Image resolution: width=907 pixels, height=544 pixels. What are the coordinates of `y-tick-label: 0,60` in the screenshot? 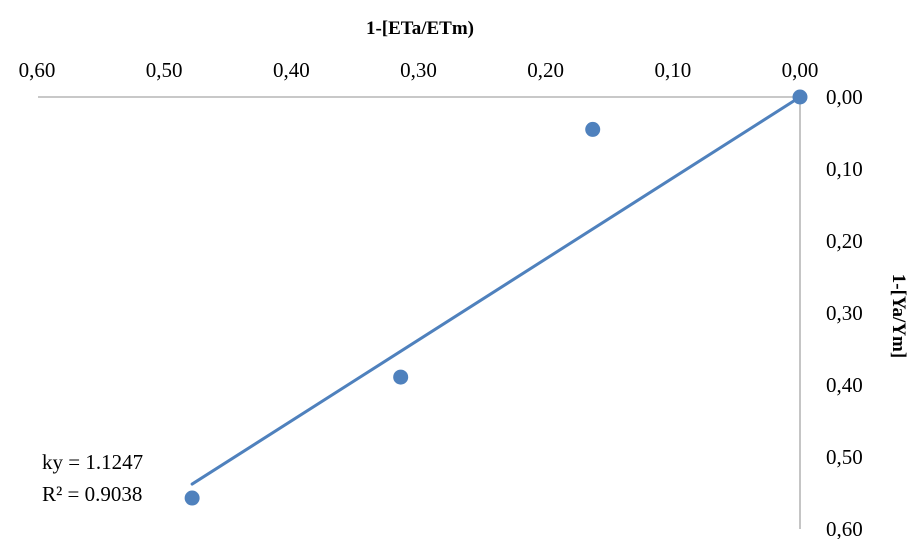 It's located at (844, 528).